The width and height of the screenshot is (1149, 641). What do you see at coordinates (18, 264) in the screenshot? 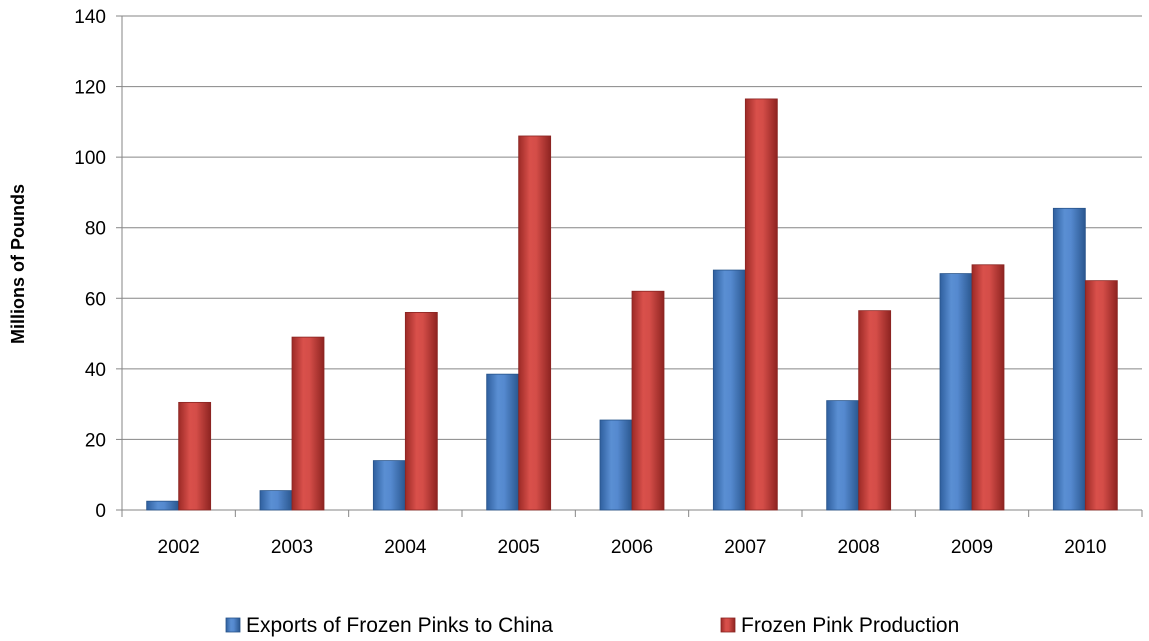
I see `y-axis-title: Millions of Pounds` at bounding box center [18, 264].